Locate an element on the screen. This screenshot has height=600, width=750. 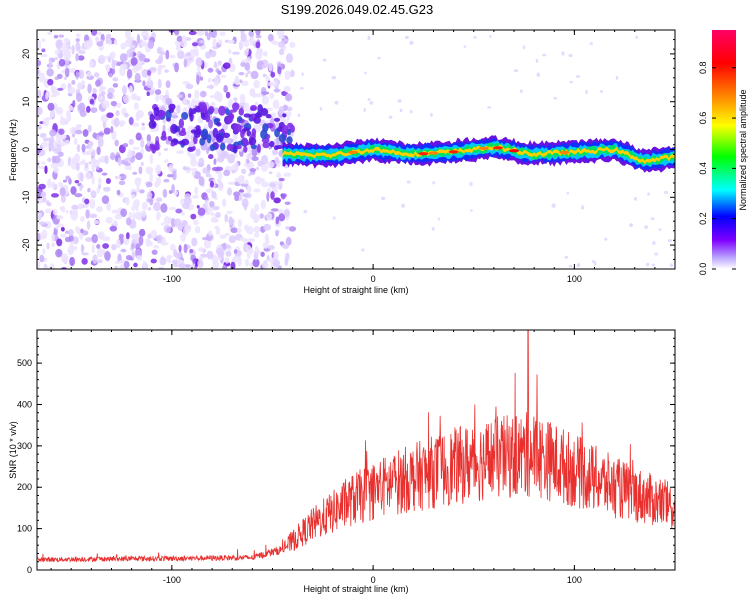
snr-ylabel: SNR (10 * v/v) is located at coordinates (13, 450).